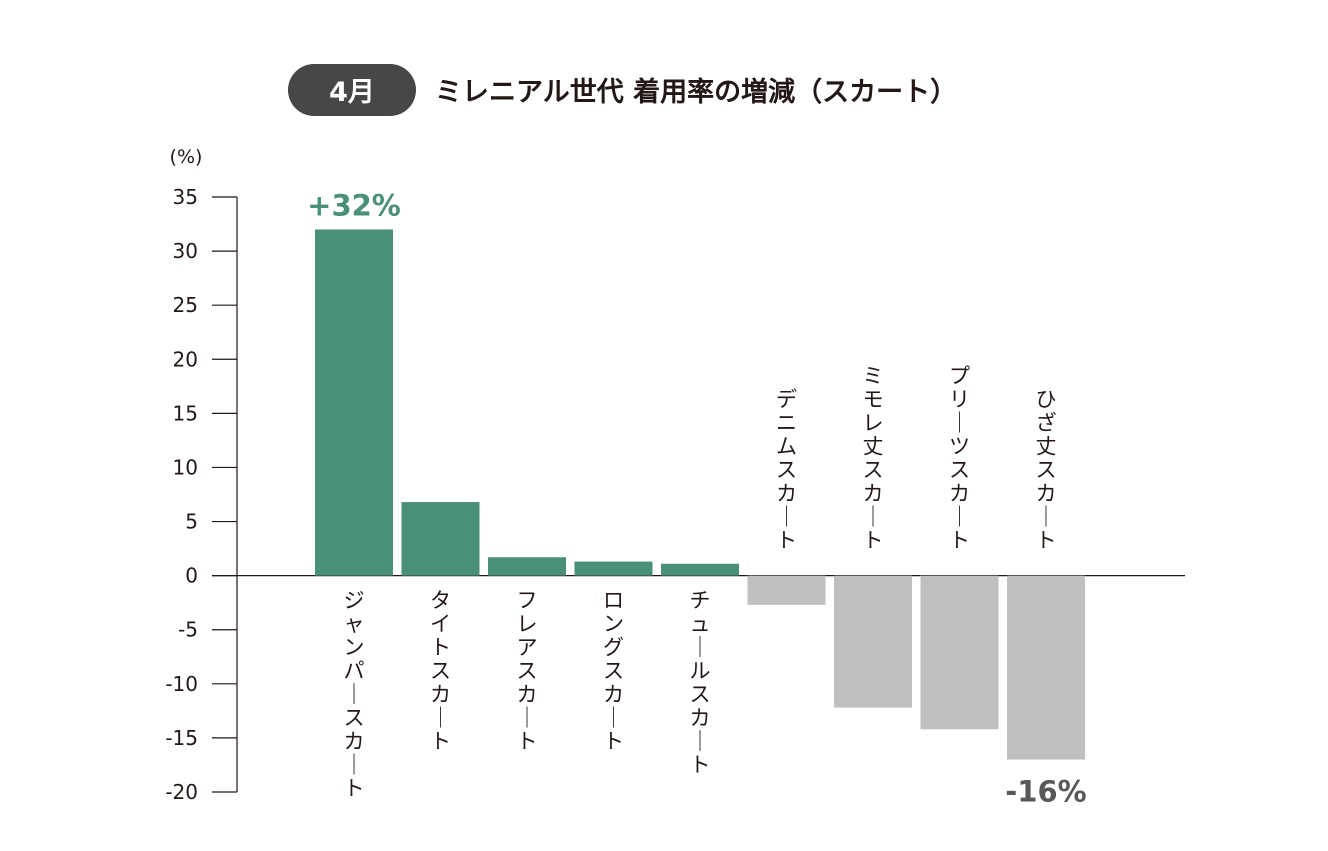 This screenshot has height=851, width=1328. I want to click on data-label: -16%, so click(1045, 792).